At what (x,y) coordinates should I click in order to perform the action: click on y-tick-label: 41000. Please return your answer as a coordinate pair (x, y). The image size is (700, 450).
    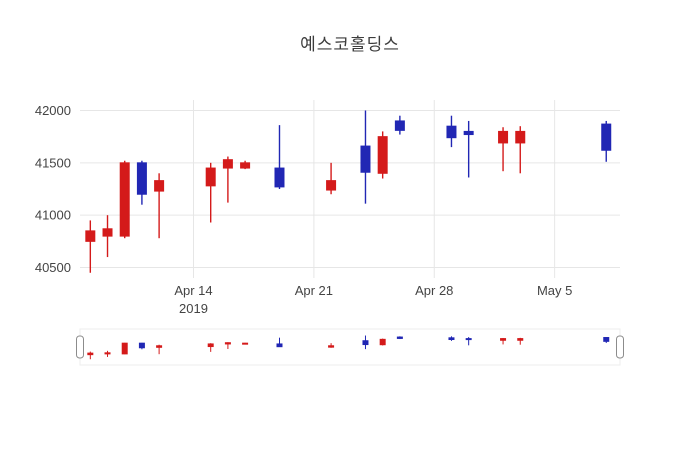
    Looking at the image, I should click on (53, 215).